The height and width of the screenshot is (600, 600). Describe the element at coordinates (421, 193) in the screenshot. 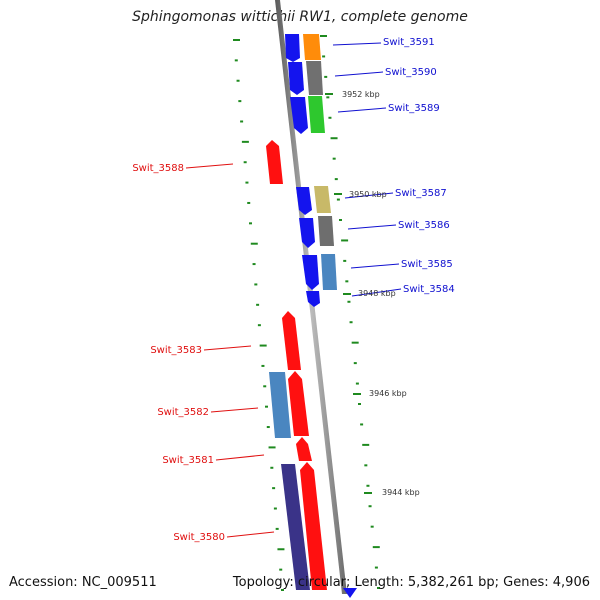

I see `gene-label-swit-3587: Swit_3587` at that location.